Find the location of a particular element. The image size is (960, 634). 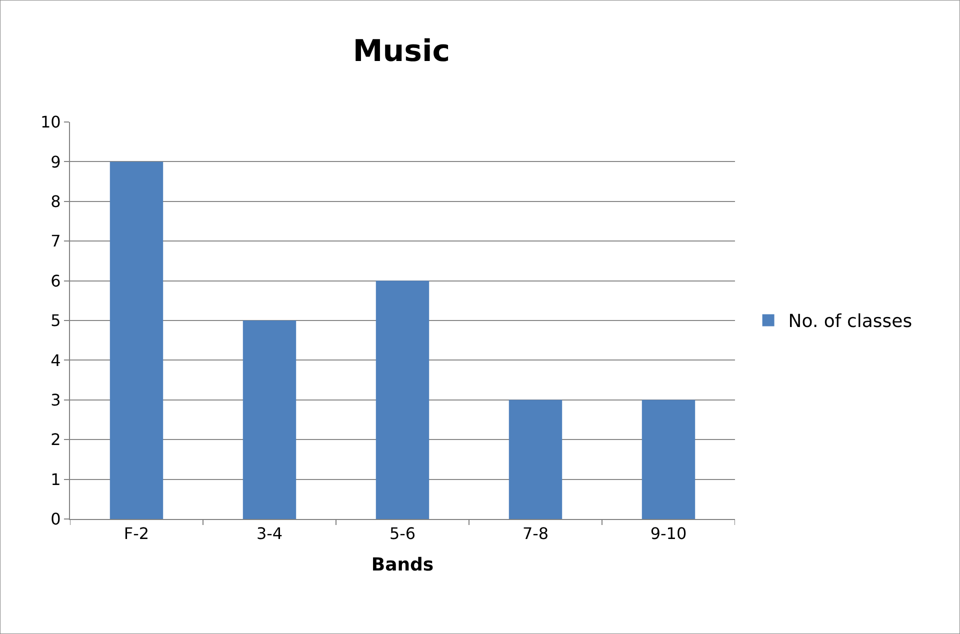

y-tick-label: 4 is located at coordinates (55, 360).